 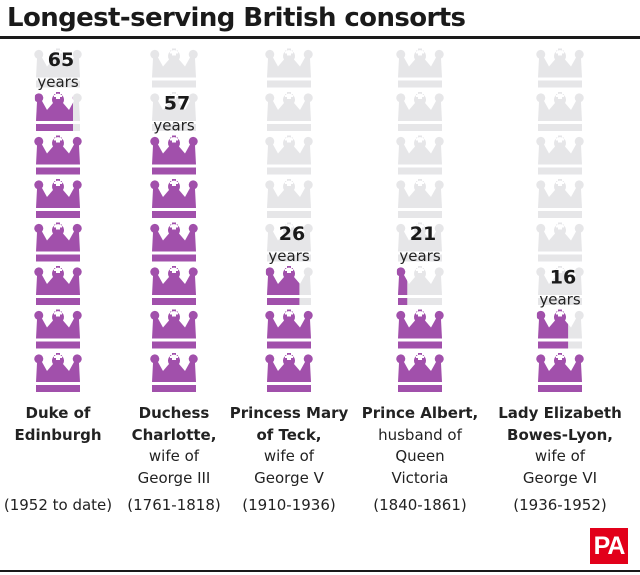 What do you see at coordinates (560, 413) in the screenshot?
I see `consort-name-line: Lady Elizabeth` at bounding box center [560, 413].